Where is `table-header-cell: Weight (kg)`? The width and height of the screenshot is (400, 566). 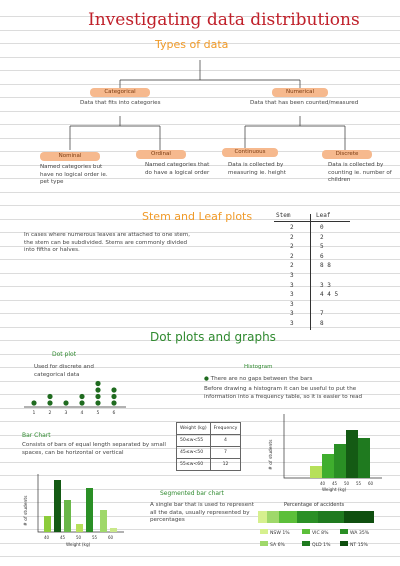 table-header-cell: Weight (kg) is located at coordinates (193, 428).